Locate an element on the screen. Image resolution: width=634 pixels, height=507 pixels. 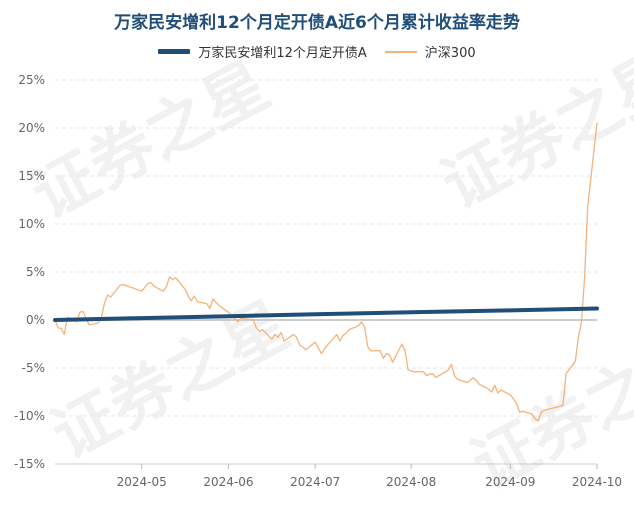
chart-title: 万家民安增利12个月定开债A近6个月累计收益率走势 is located at coordinates (317, 23).